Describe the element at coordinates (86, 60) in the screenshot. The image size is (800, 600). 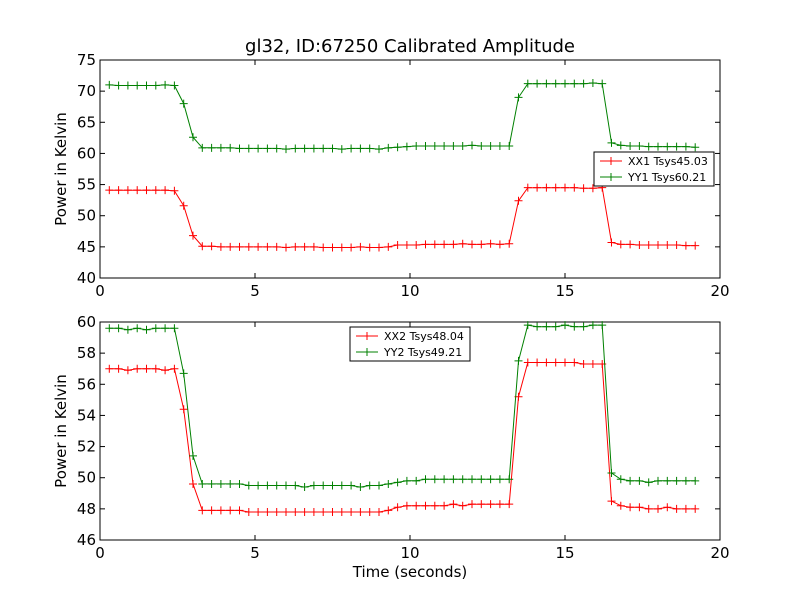
I see `chart0-y-tick-label: 75` at that location.